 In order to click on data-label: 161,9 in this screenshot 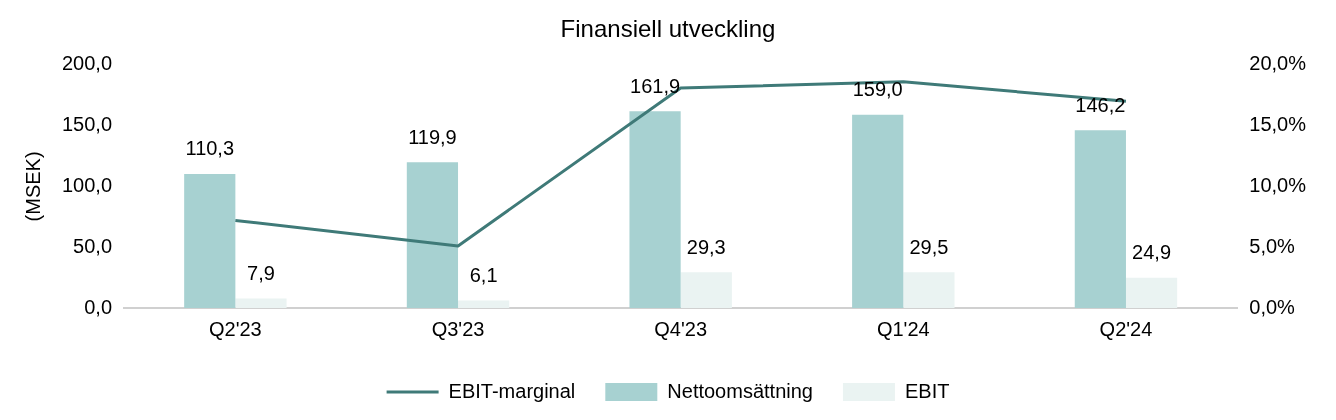, I will do `click(655, 85)`.